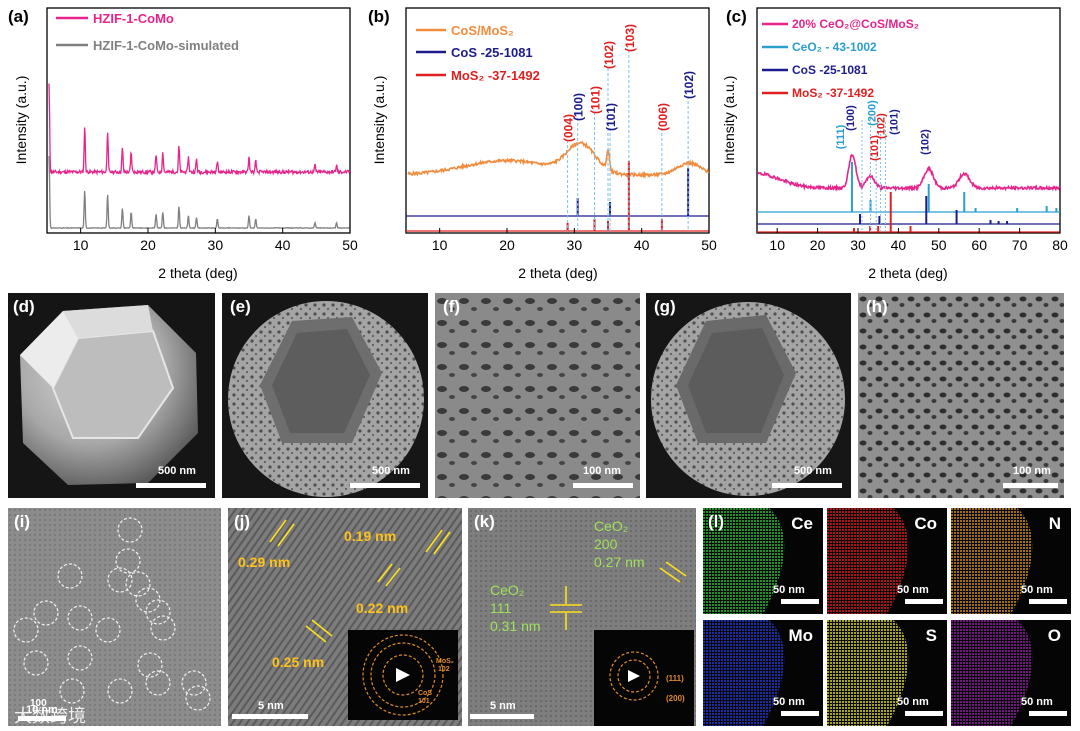 The height and width of the screenshot is (731, 1080). Describe the element at coordinates (271, 706) in the screenshot. I see `scale-label-j: 5 nm` at that location.